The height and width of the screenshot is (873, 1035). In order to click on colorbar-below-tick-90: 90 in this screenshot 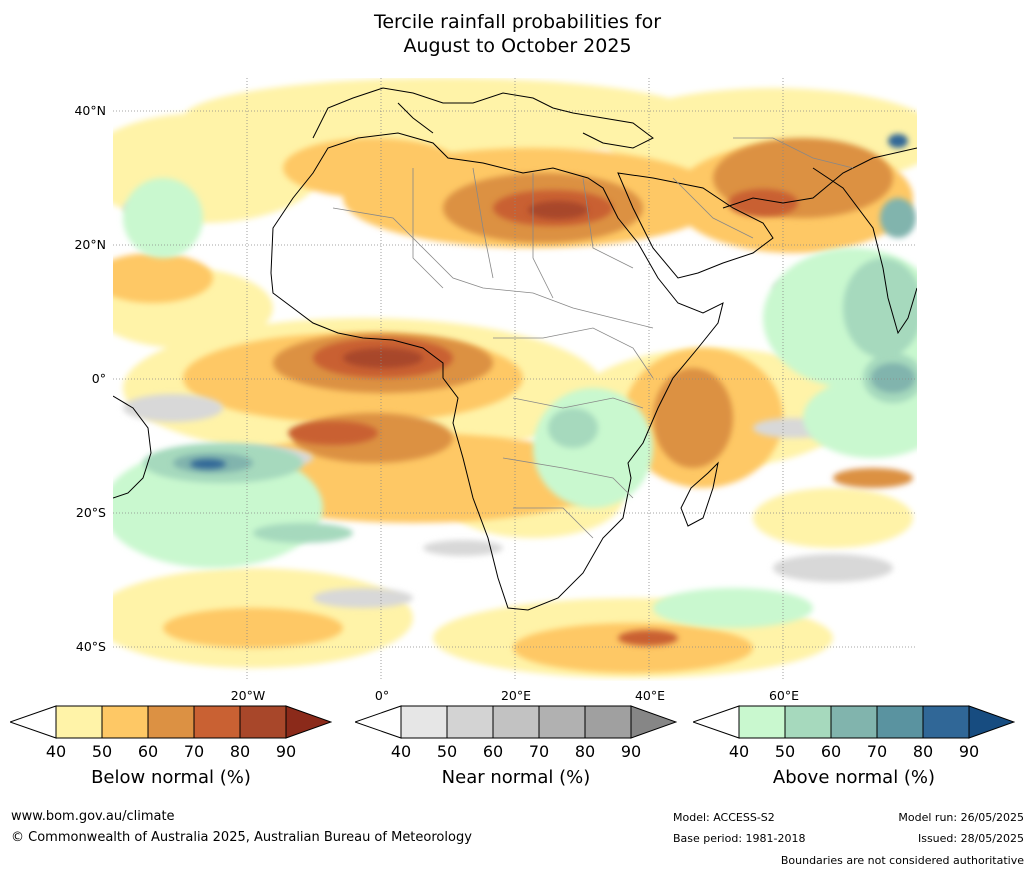, I will do `click(286, 751)`.